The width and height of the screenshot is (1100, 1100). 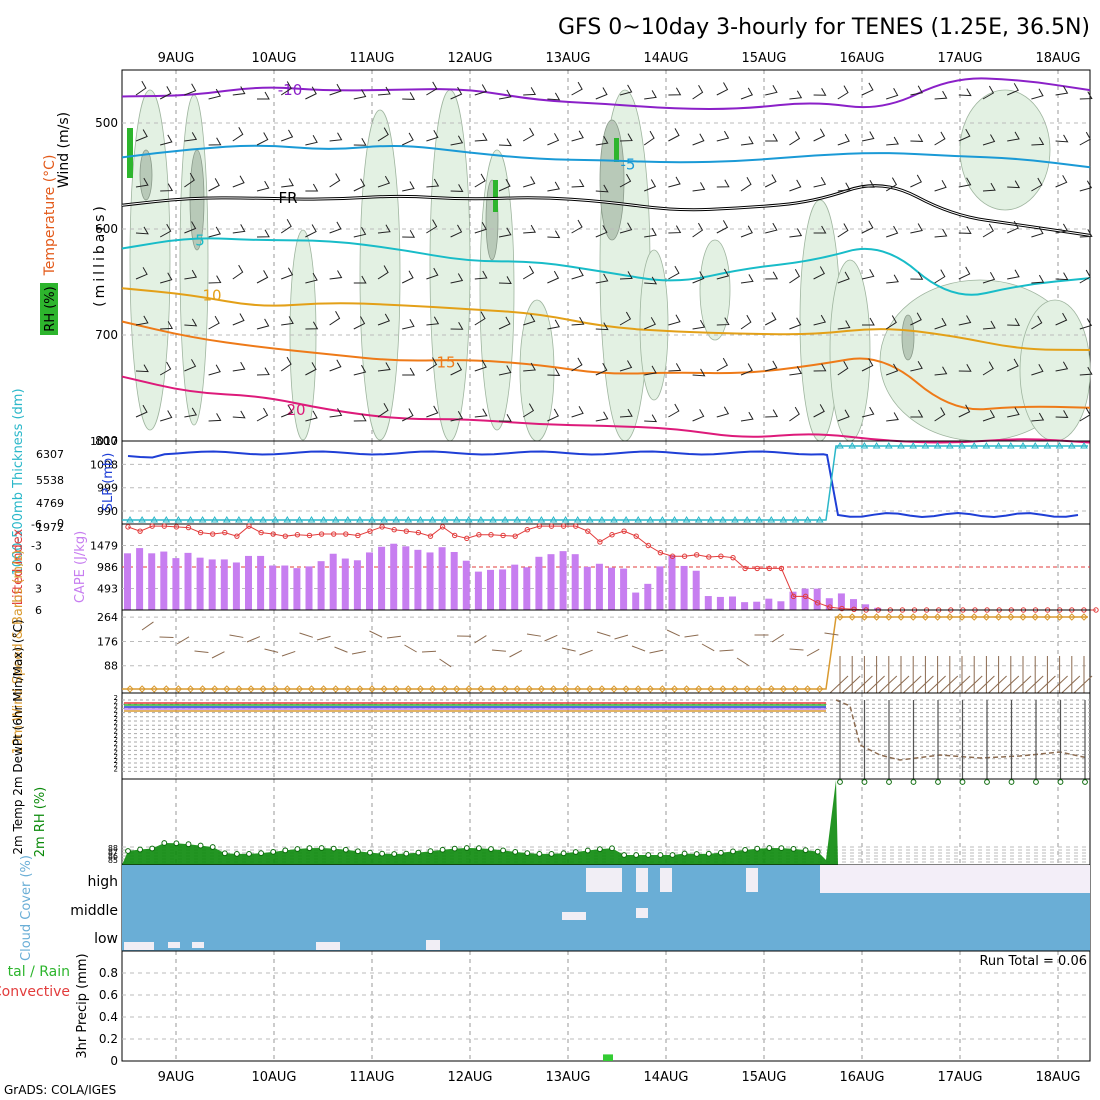 I want to click on rh-tick-label: 86, so click(x=113, y=856).